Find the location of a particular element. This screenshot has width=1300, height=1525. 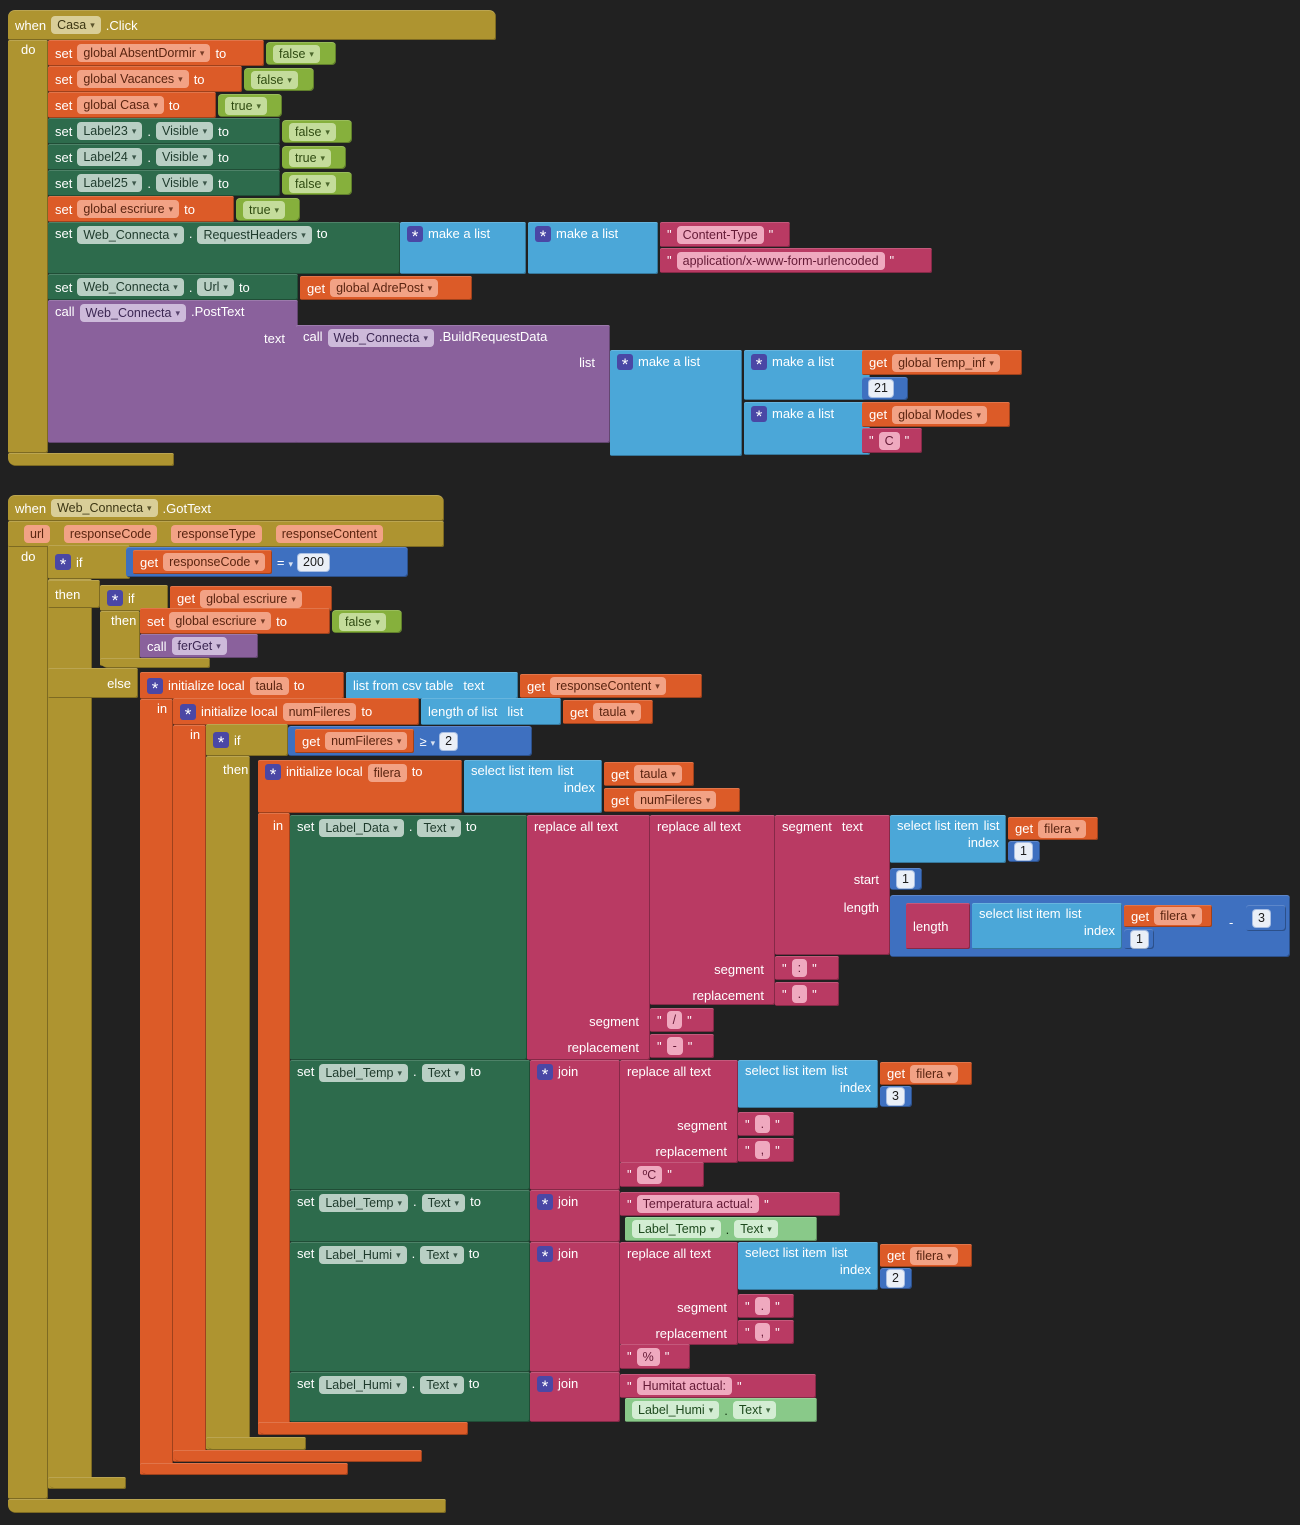

string-content-type-block: " Content-Type " is located at coordinates (725, 234).